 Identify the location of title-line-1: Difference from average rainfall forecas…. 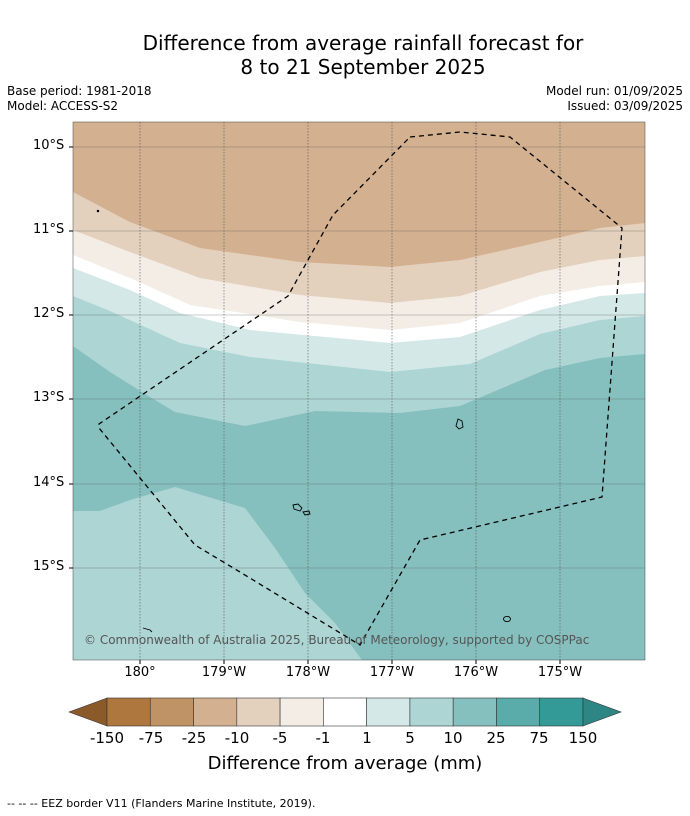
(363, 43).